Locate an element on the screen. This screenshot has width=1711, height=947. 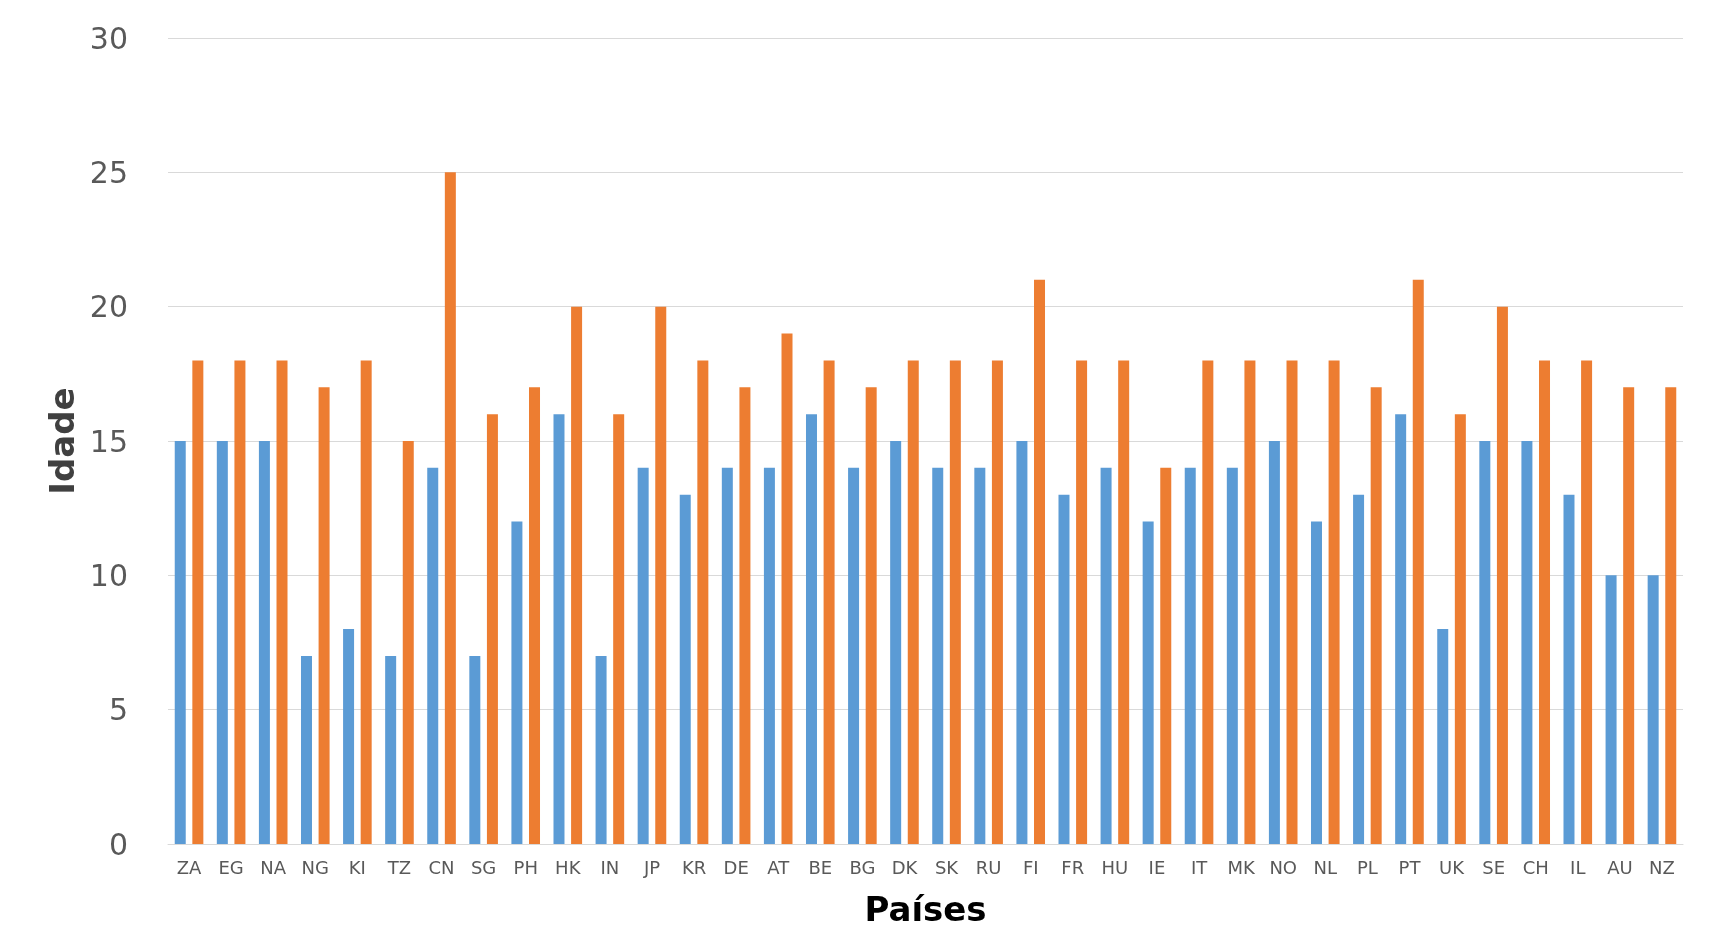
x-tick-label: NA is located at coordinates (273, 867).